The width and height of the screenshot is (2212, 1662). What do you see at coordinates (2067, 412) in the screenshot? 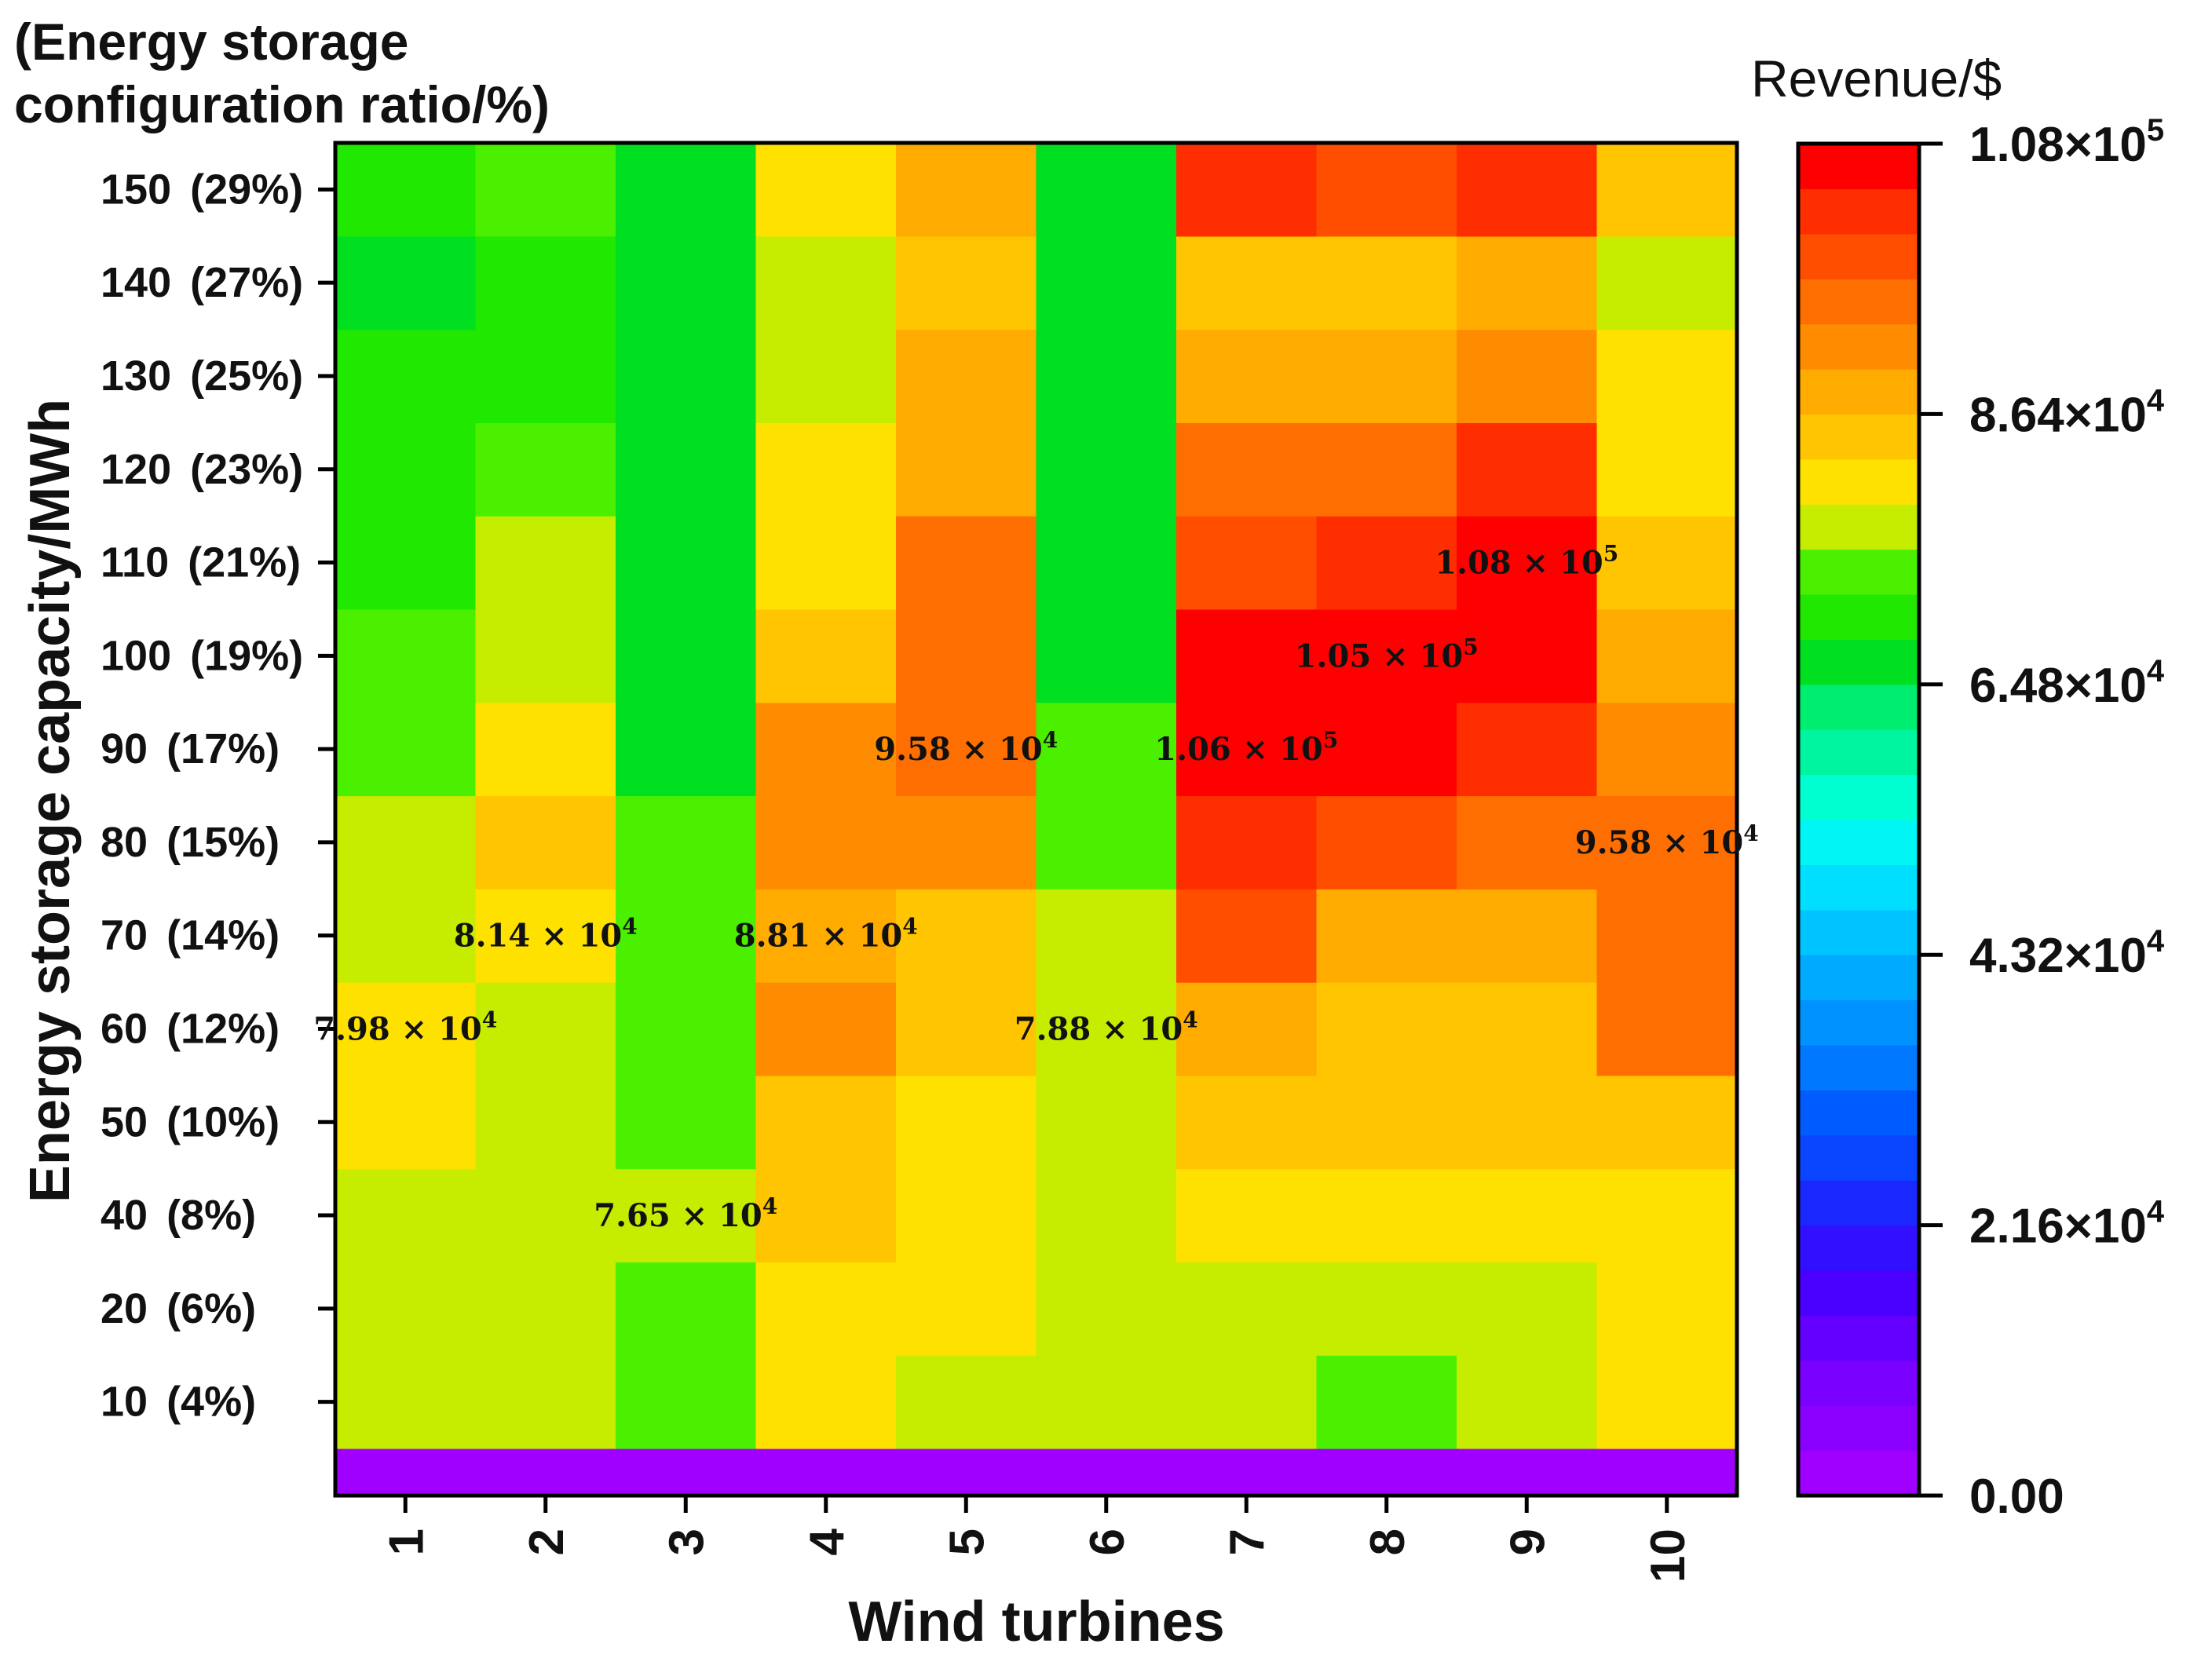
I see `colorbar-tick-label: 8.64×10⁴` at bounding box center [2067, 412].